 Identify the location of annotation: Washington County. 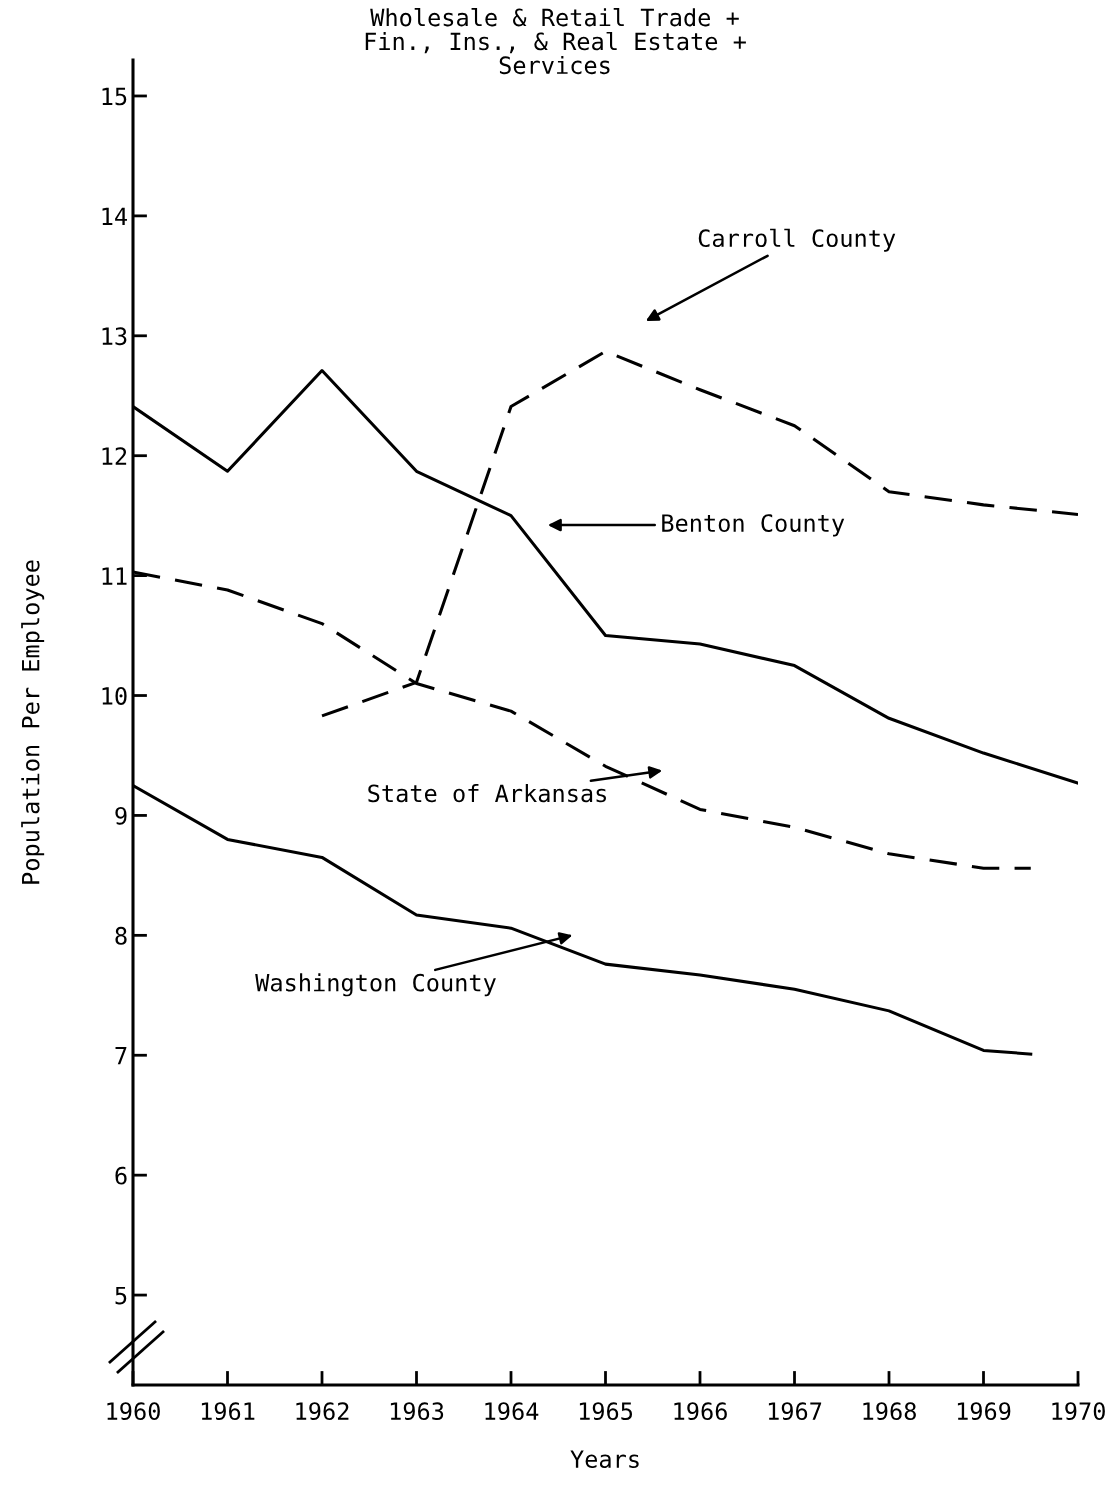
(375, 985).